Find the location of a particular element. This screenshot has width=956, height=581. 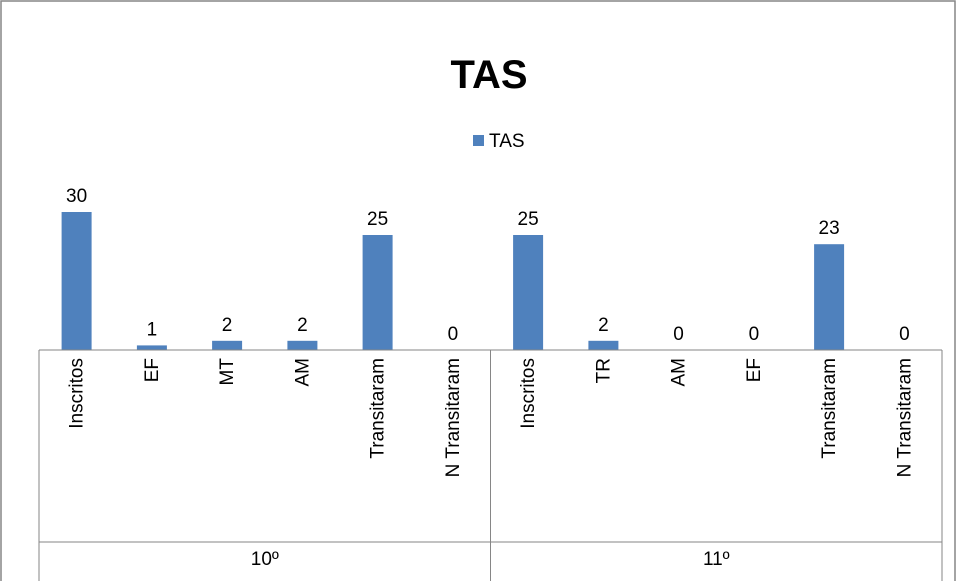

tick-label-9: AM is located at coordinates (679, 372).